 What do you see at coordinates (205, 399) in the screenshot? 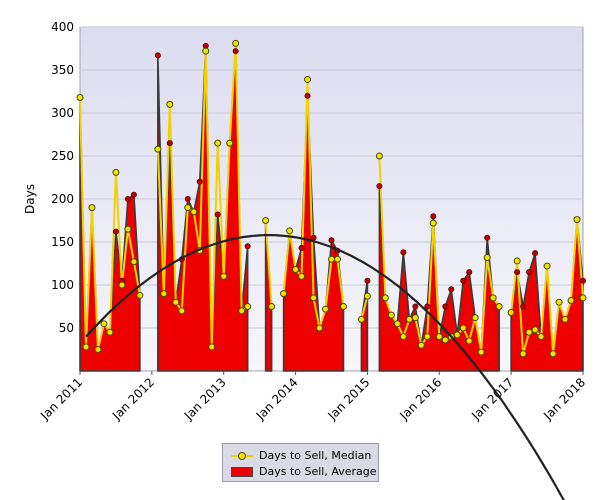
I see `x-tick-label: Jan 2013` at bounding box center [205, 399].